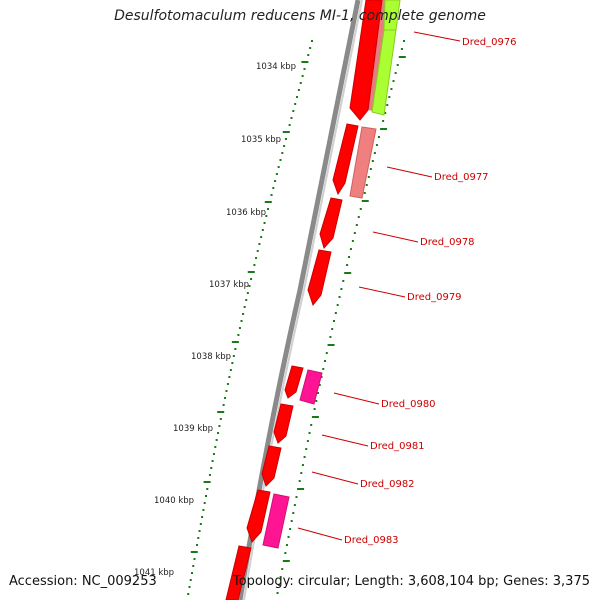 The width and height of the screenshot is (600, 600). Describe the element at coordinates (408, 404) in the screenshot. I see `gene-label: Dred_0980` at that location.